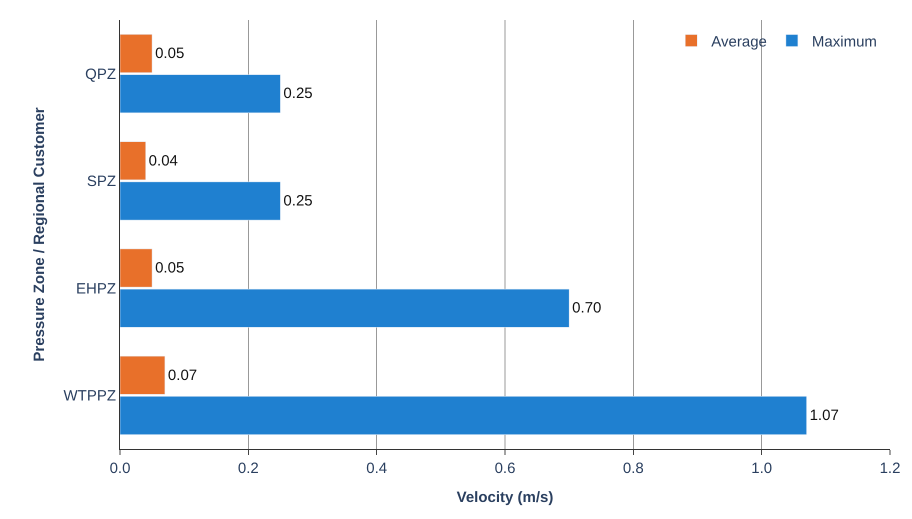  What do you see at coordinates (90, 396) in the screenshot?
I see `y-tick-label: WTPPZ` at bounding box center [90, 396].